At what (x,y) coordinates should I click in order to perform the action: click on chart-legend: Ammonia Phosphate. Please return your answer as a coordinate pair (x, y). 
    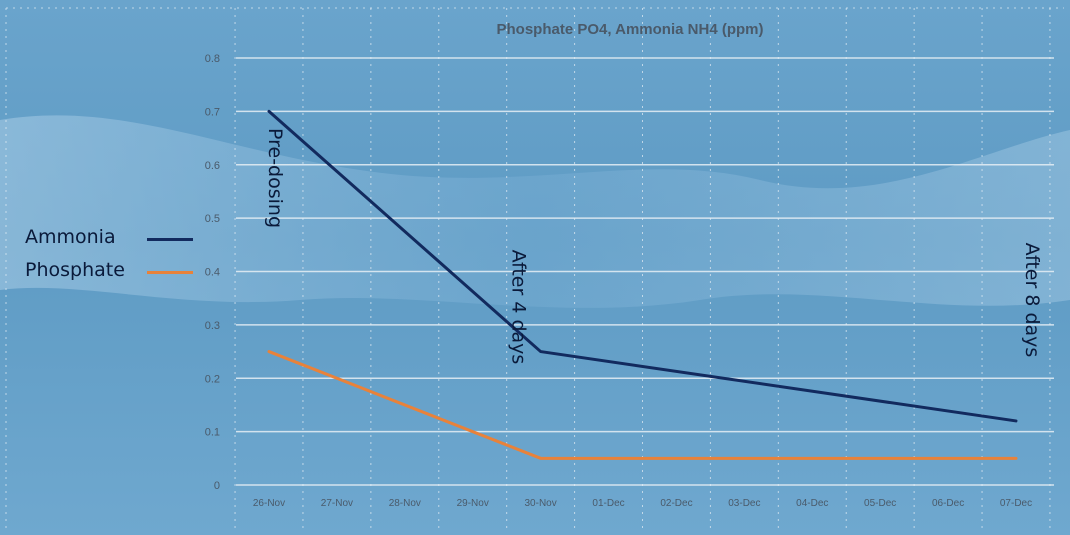
    Looking at the image, I should click on (109, 253).